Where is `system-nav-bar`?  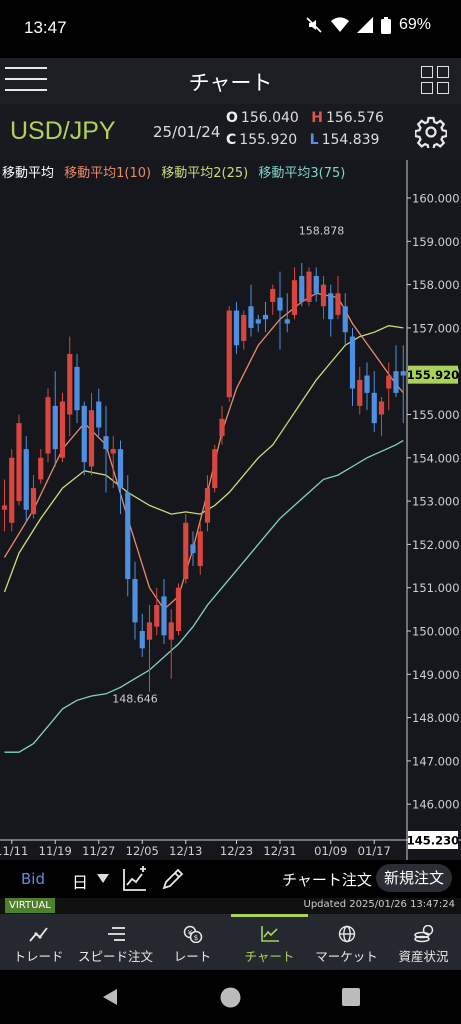
system-nav-bar is located at coordinates (230, 997).